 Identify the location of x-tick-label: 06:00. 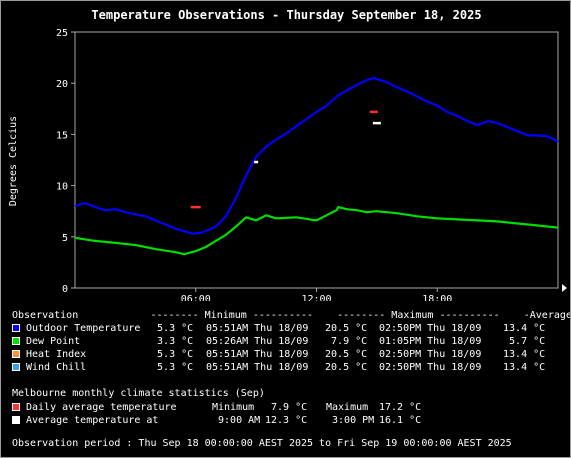
(196, 297).